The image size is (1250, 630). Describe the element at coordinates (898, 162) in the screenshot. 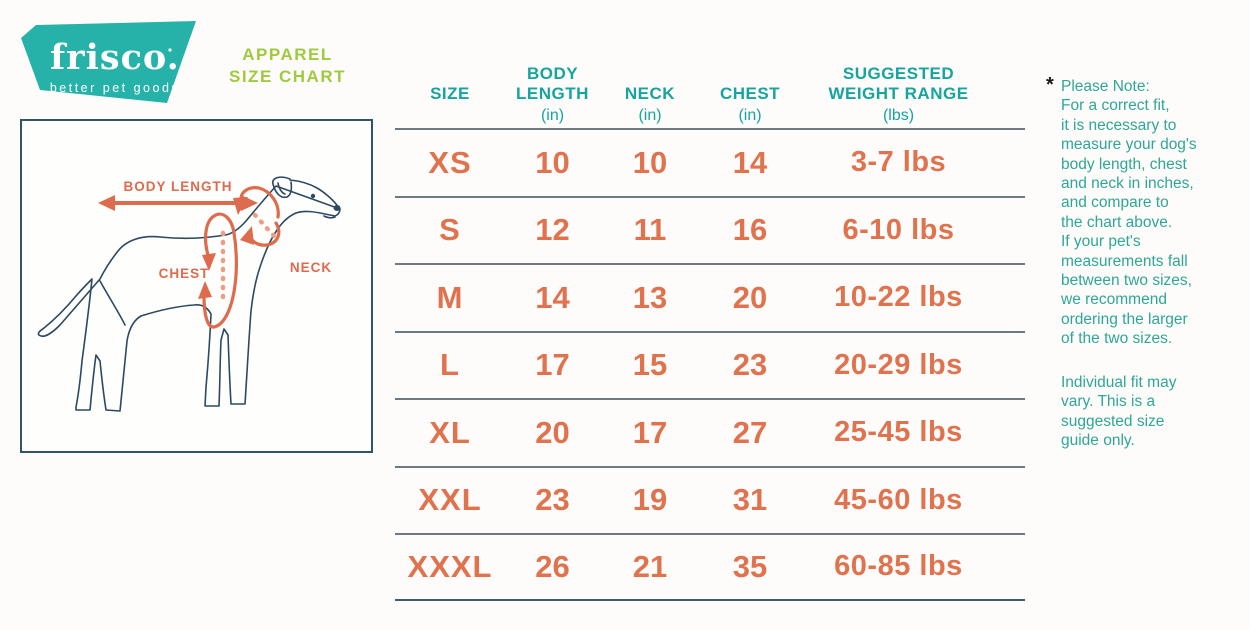

I see `weight-value: 3-7 lbs` at that location.